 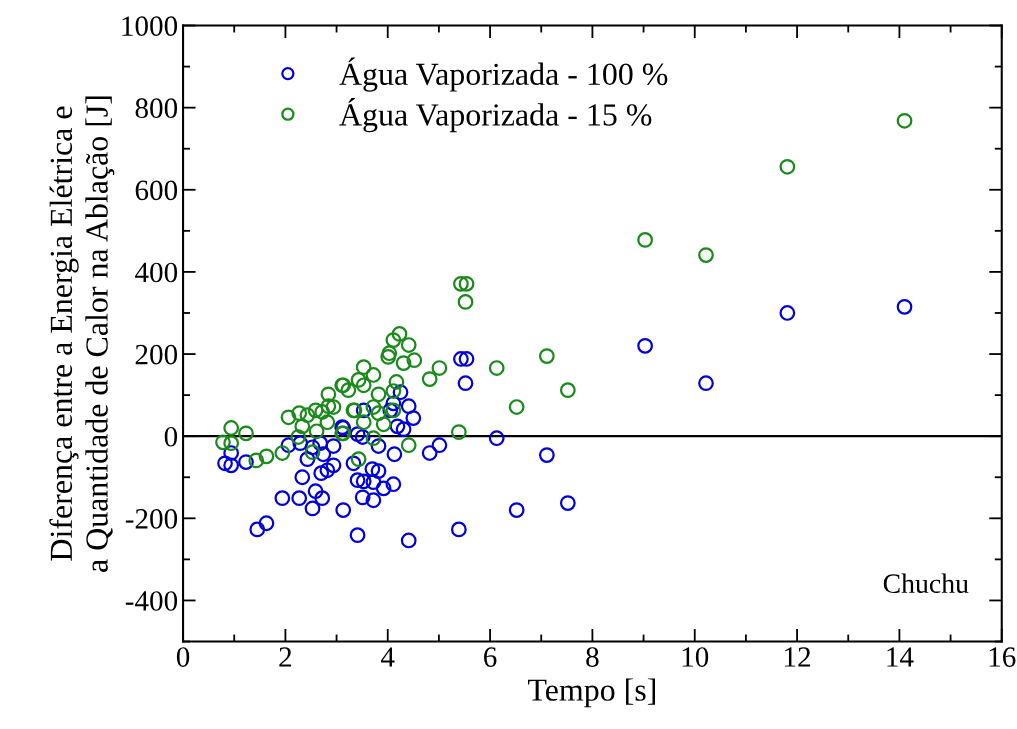 What do you see at coordinates (1002, 657) in the screenshot?
I see `x-tick-label: 16` at bounding box center [1002, 657].